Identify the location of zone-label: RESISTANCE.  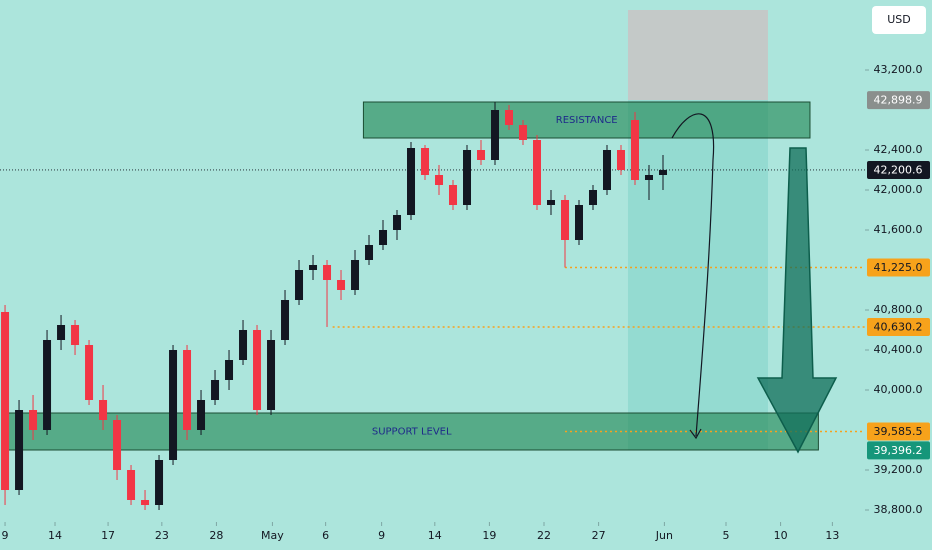
(587, 120).